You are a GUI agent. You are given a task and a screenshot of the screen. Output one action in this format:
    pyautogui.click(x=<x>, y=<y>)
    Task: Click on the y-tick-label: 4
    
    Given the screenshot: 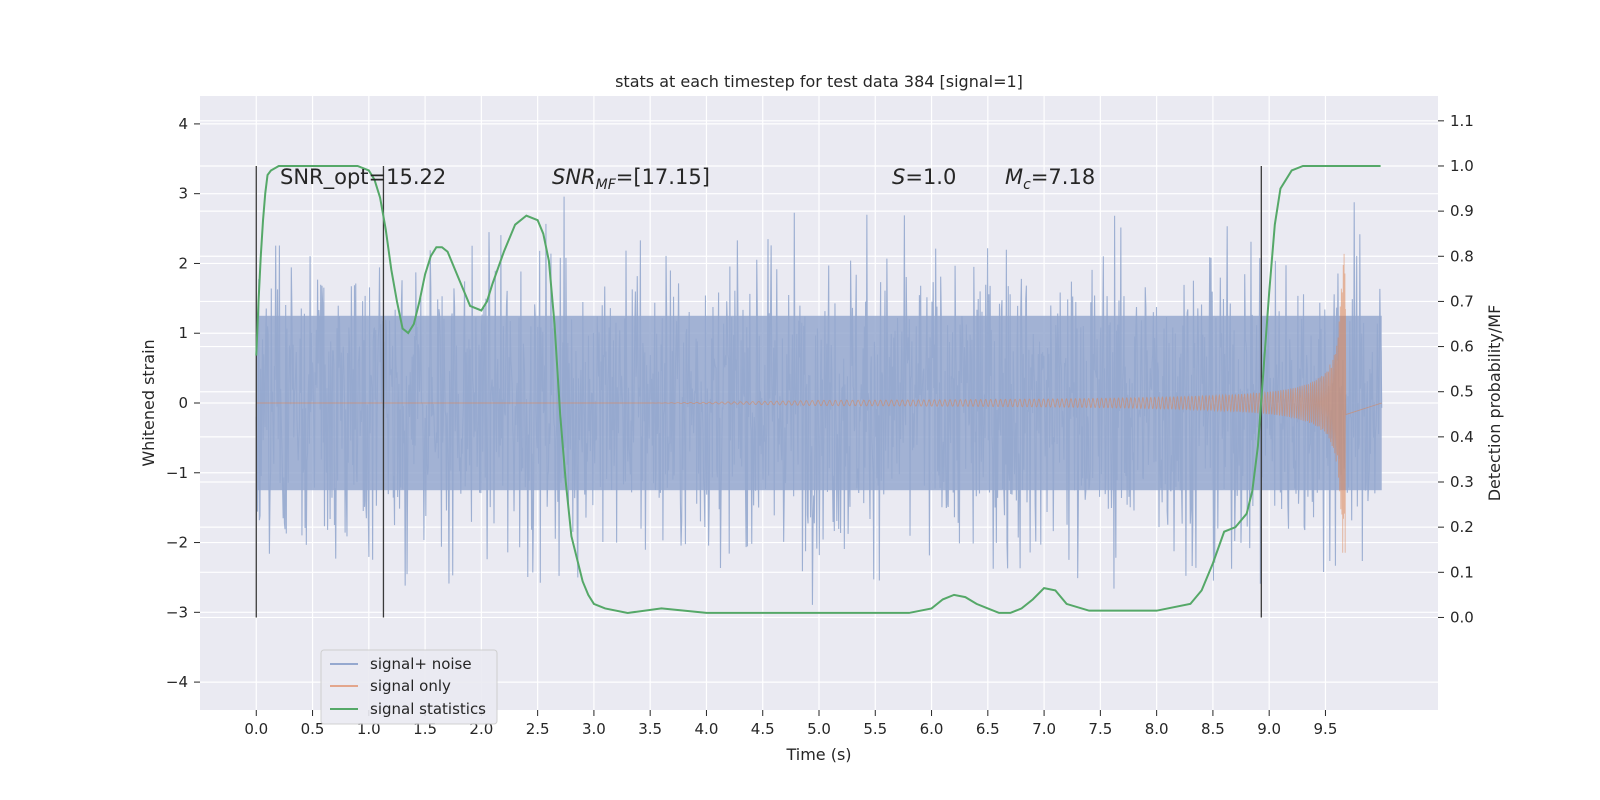 What is the action you would take?
    pyautogui.click(x=183, y=124)
    